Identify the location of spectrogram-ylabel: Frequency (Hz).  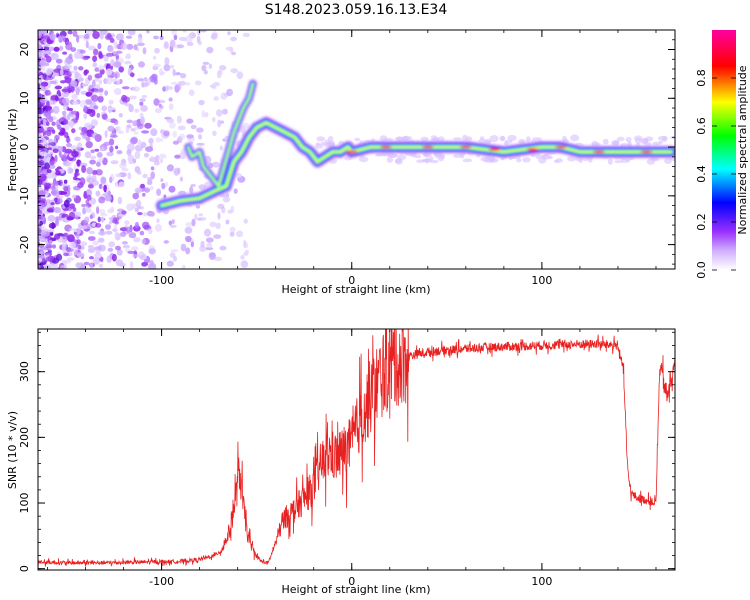
(12, 150).